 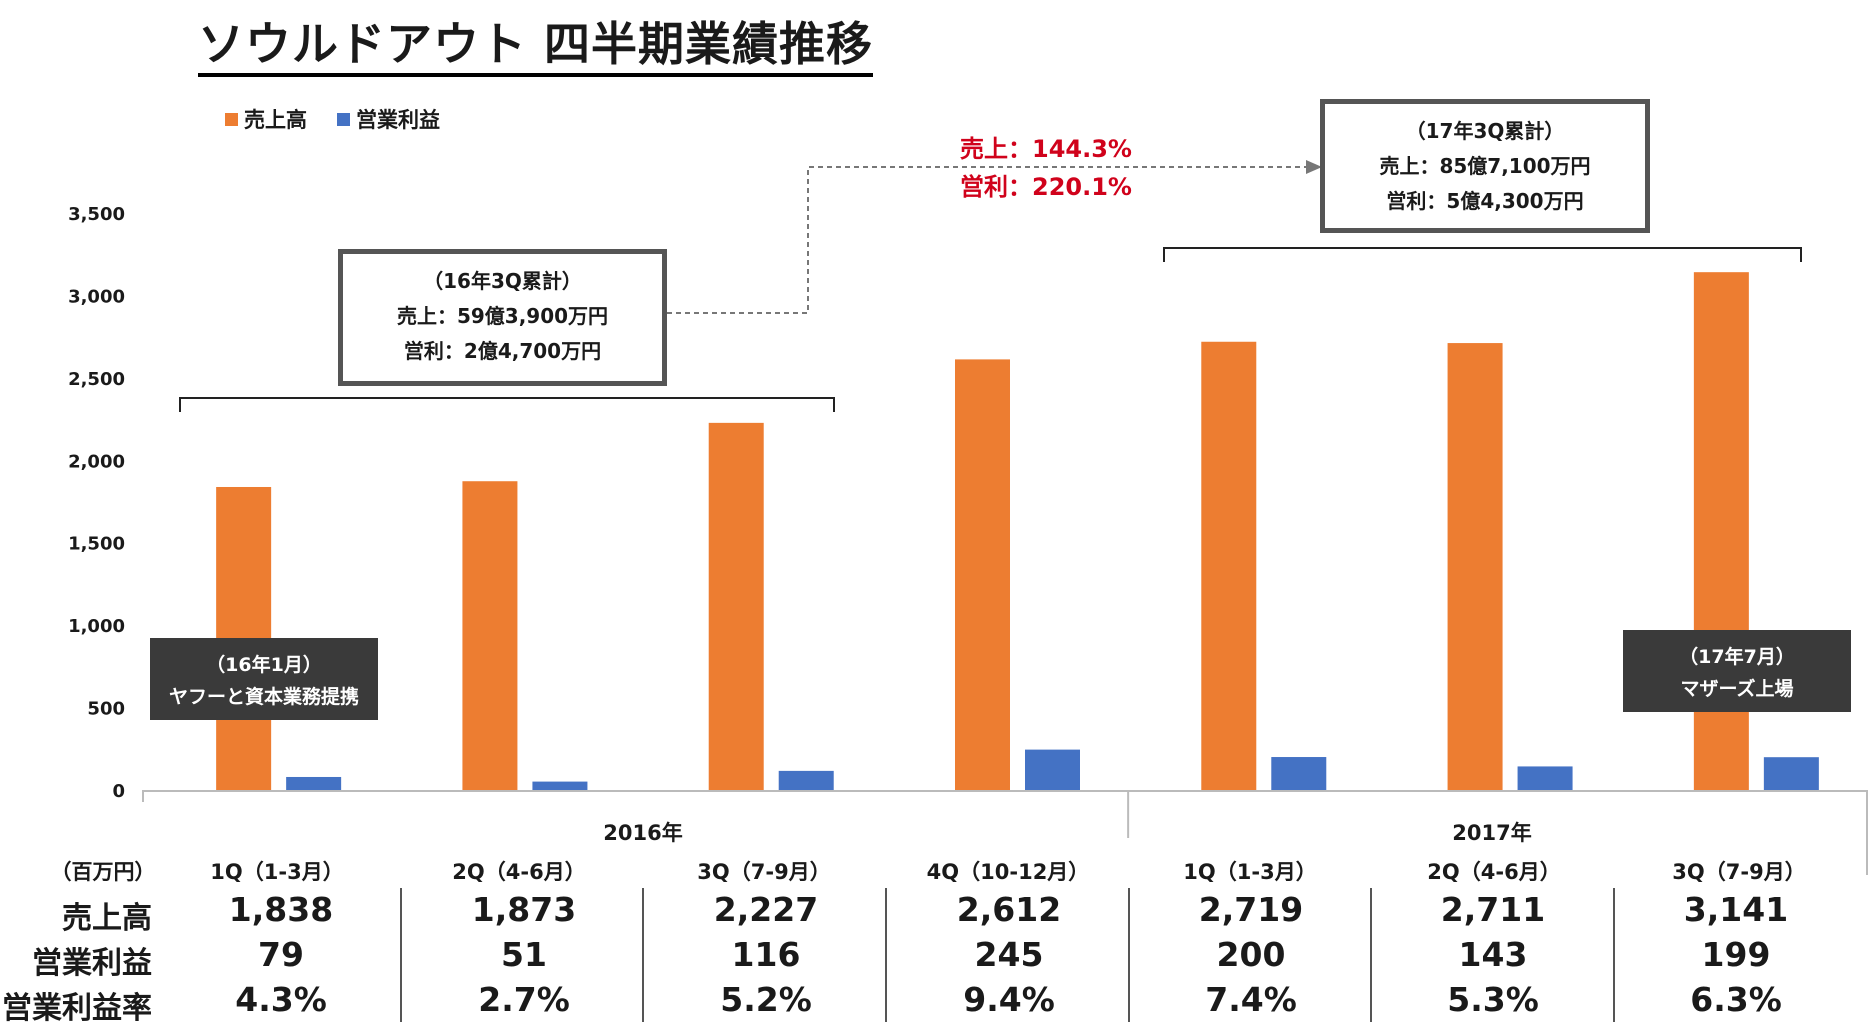 What do you see at coordinates (1046, 187) in the screenshot?
I see `growth-op: 営利：220.1%` at bounding box center [1046, 187].